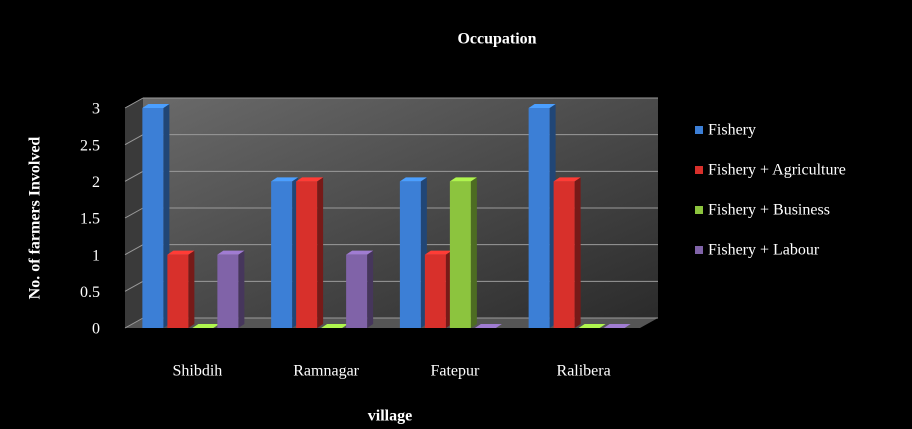 The image size is (912, 429). I want to click on x-tick-label: Ramnagar, so click(326, 371).